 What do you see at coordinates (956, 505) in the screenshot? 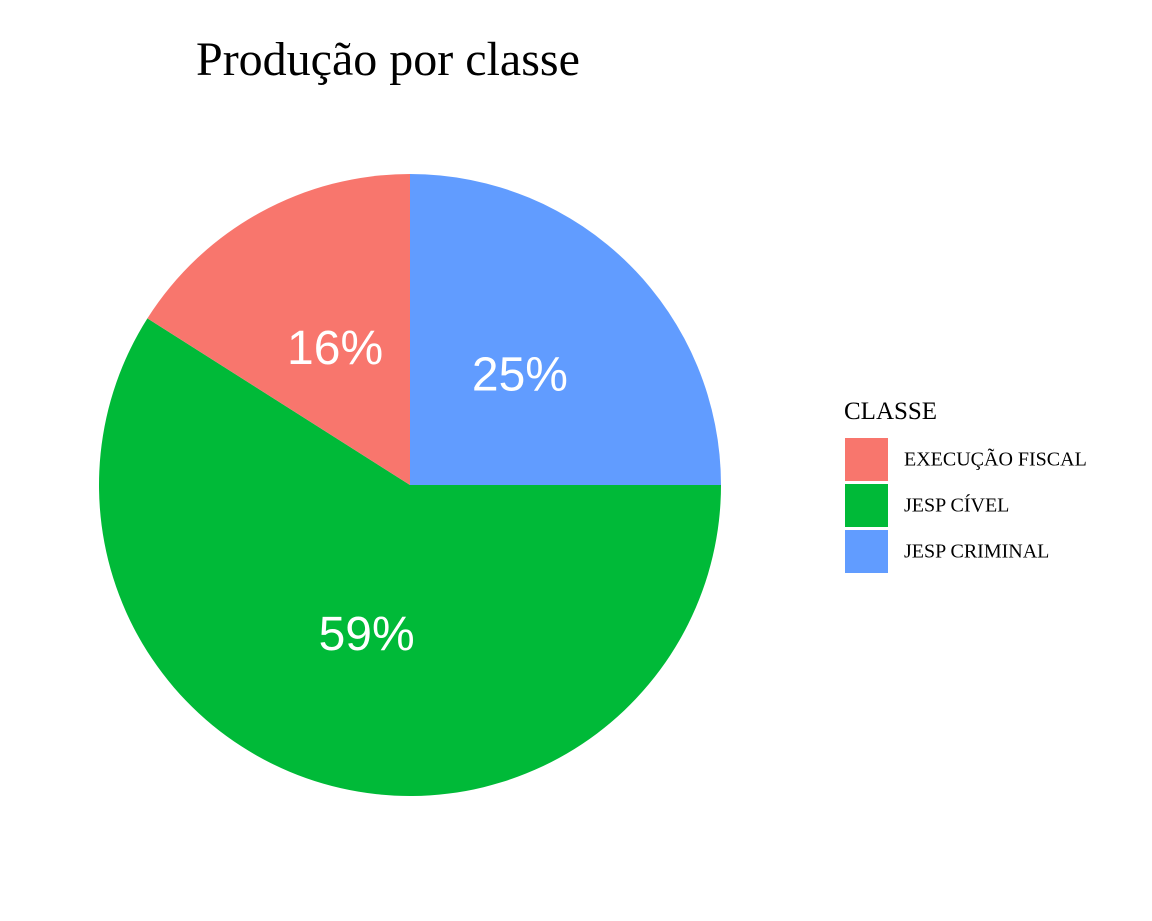
I see `legend-label-jesp-civel: JESP CÍVEL` at bounding box center [956, 505].